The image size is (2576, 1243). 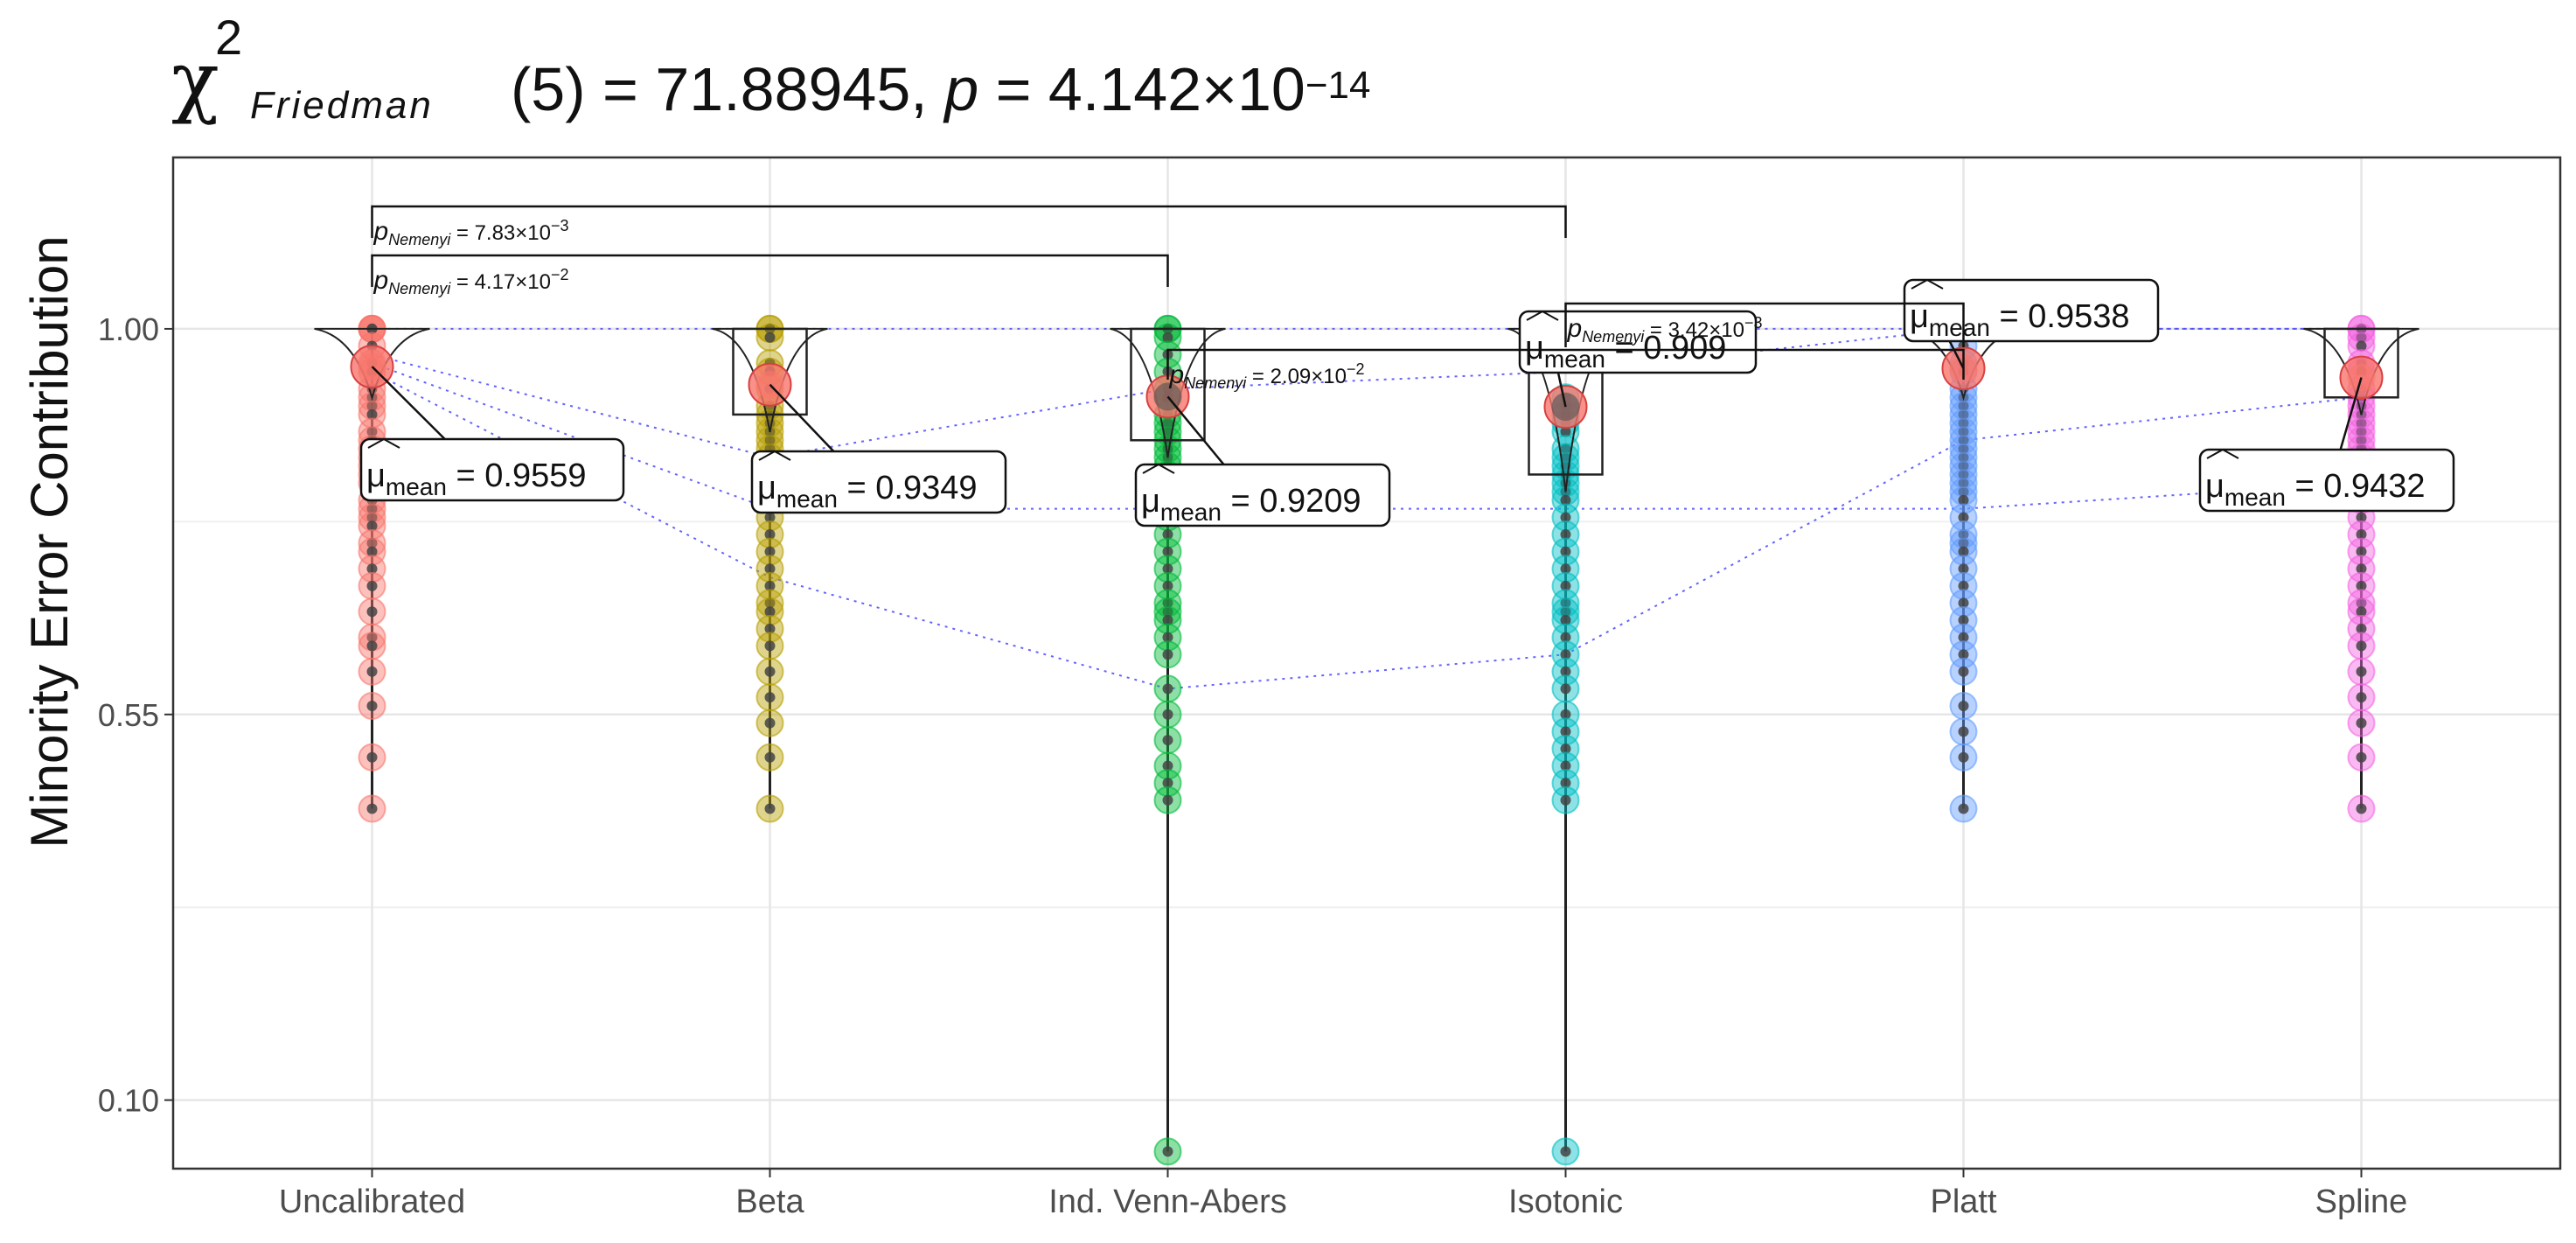 I want to click on mean-label: μmean = 0.9432, so click(x=2315, y=489).